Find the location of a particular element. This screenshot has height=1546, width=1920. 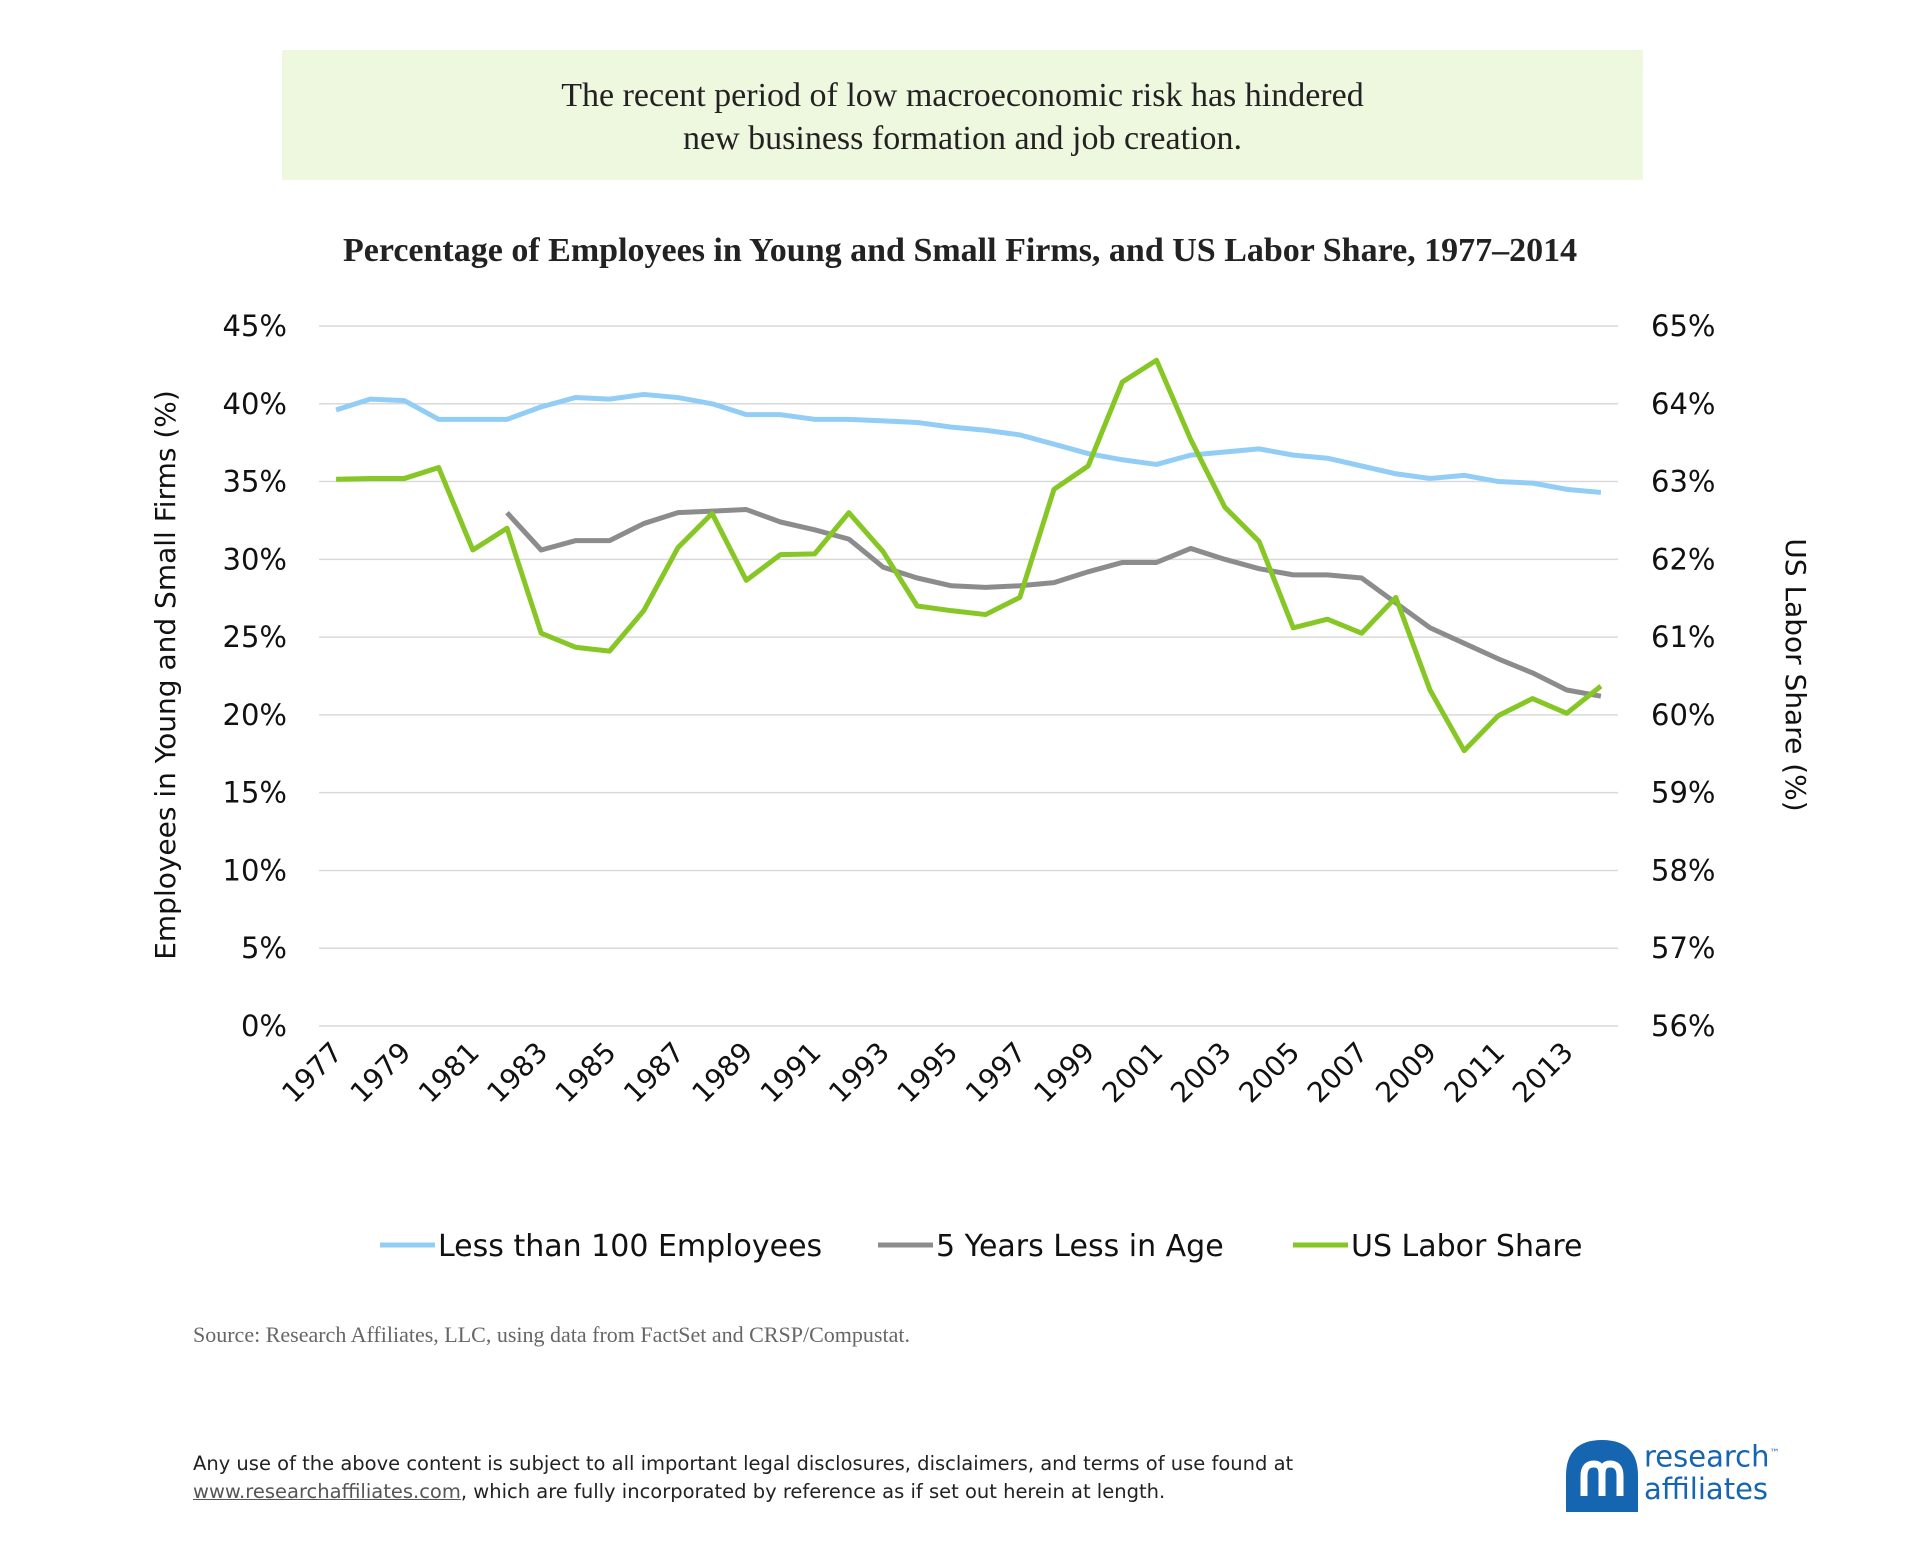

x-tick-label: 1983 is located at coordinates (517, 1073).